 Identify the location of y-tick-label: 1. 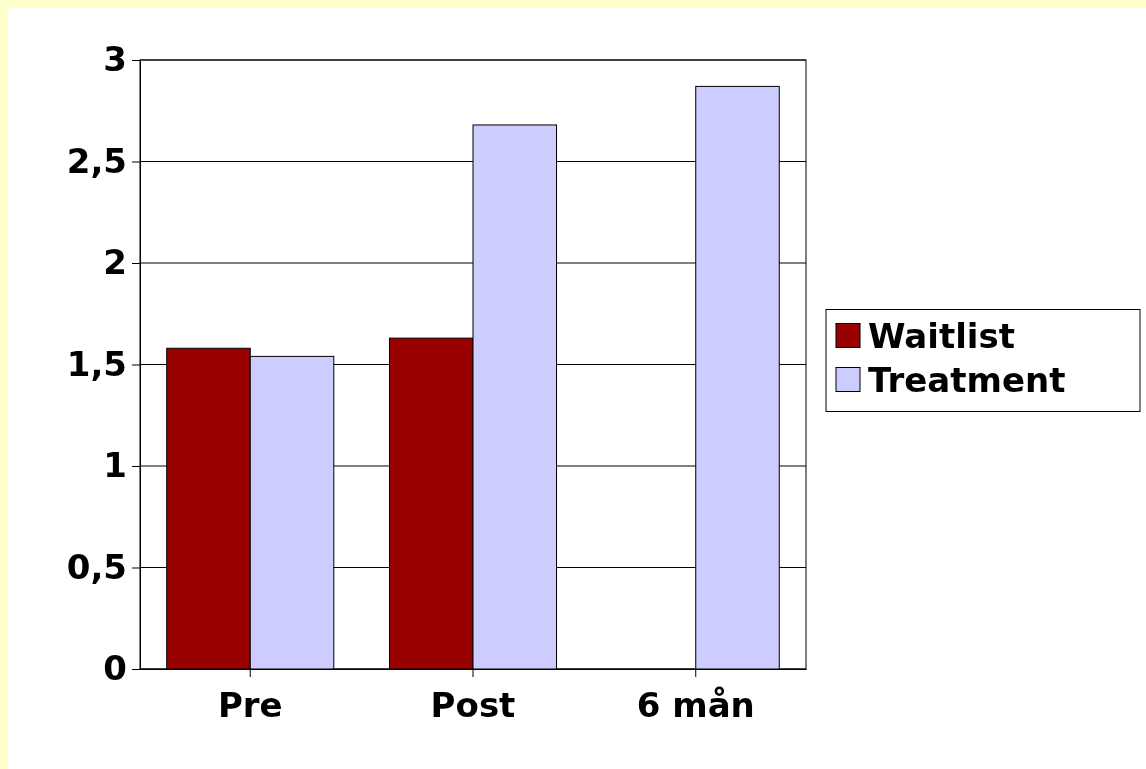
(115, 465).